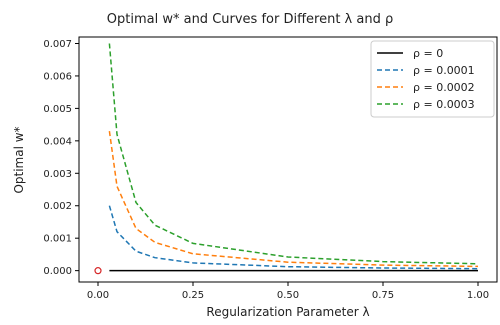  I want to click on x-tick-label: 1.00, so click(478, 295).